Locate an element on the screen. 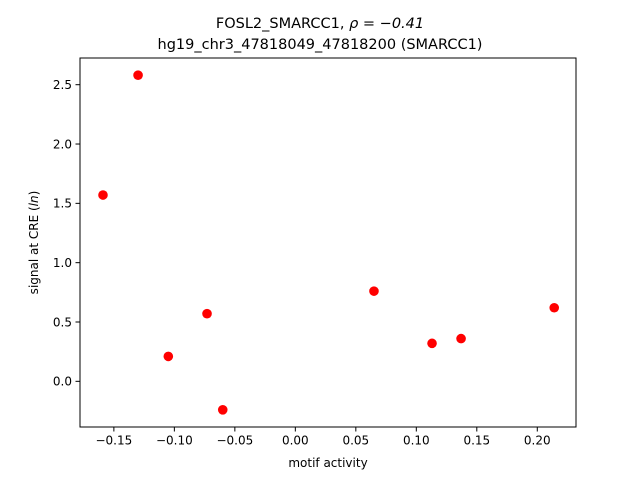  chart-title-line1: FOSL2_SMARCC1, ρ = −0.41 is located at coordinates (320, 24).